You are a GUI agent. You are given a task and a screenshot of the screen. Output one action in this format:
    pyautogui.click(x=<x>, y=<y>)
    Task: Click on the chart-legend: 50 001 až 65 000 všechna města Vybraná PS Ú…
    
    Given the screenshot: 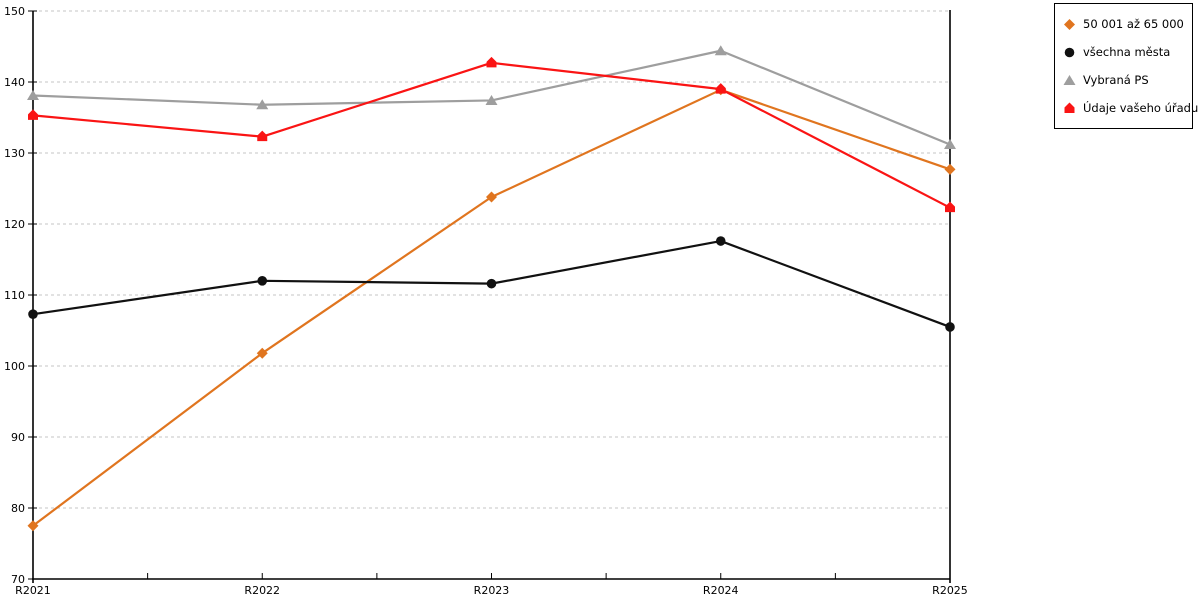 What is the action you would take?
    pyautogui.click(x=1126, y=66)
    